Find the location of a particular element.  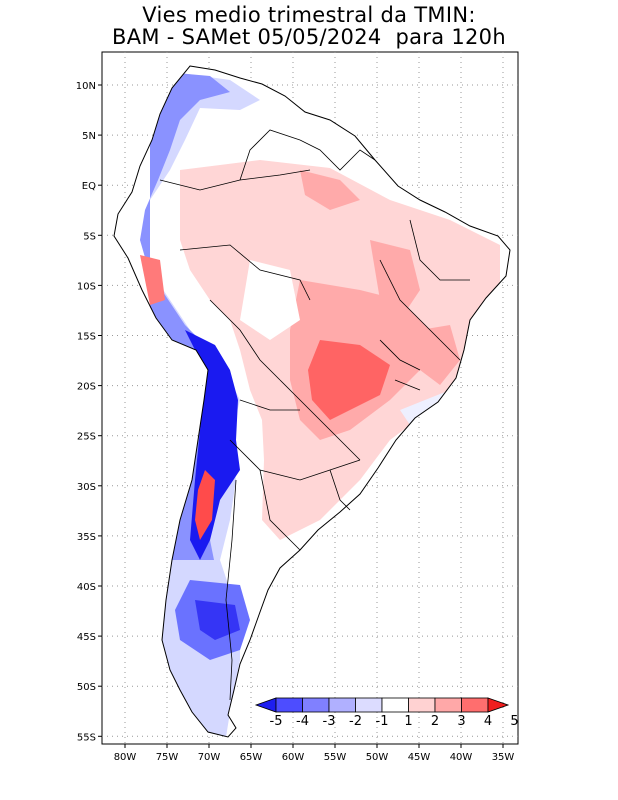

colorbar-label: -5 is located at coordinates (276, 721).